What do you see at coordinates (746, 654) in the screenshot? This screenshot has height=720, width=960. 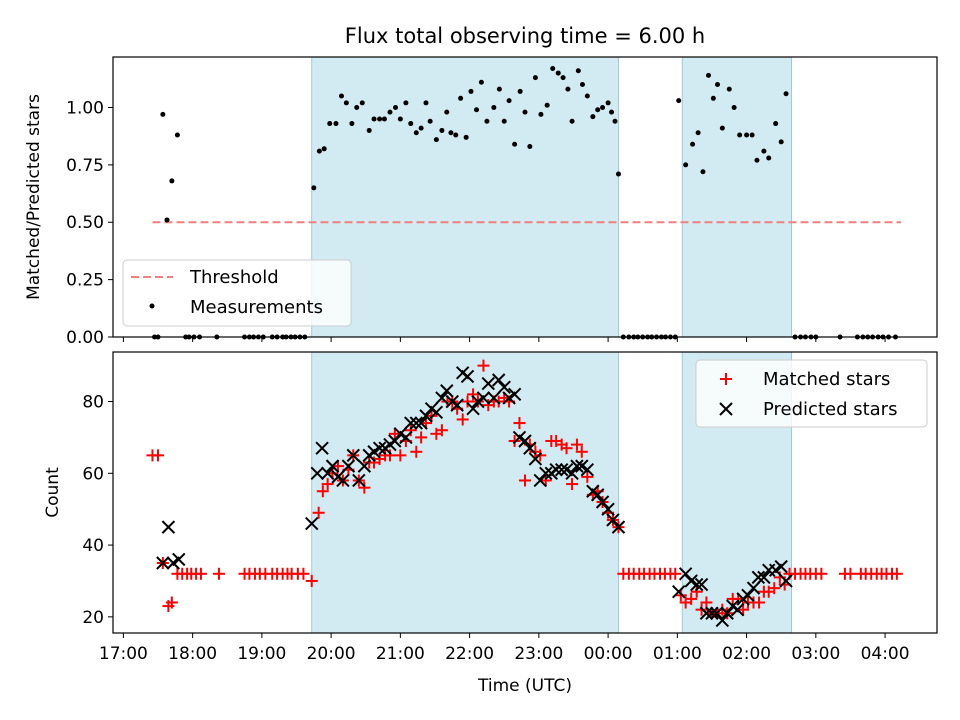 I see `x-tick-label: 02:00` at bounding box center [746, 654].